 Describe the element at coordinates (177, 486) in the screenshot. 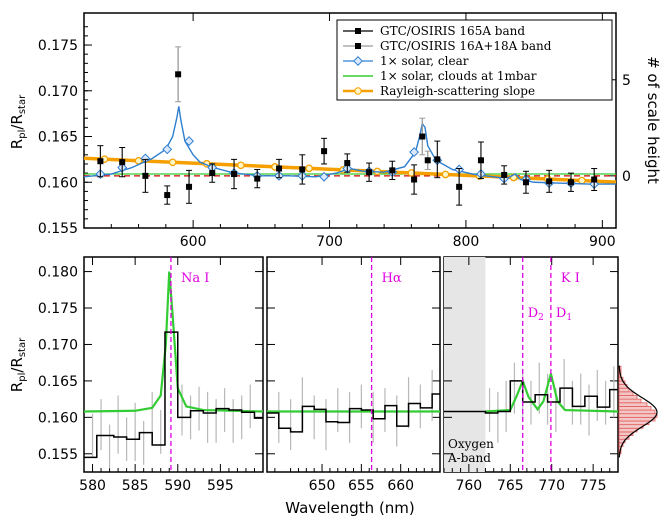

I see `xtick-label: 590` at that location.